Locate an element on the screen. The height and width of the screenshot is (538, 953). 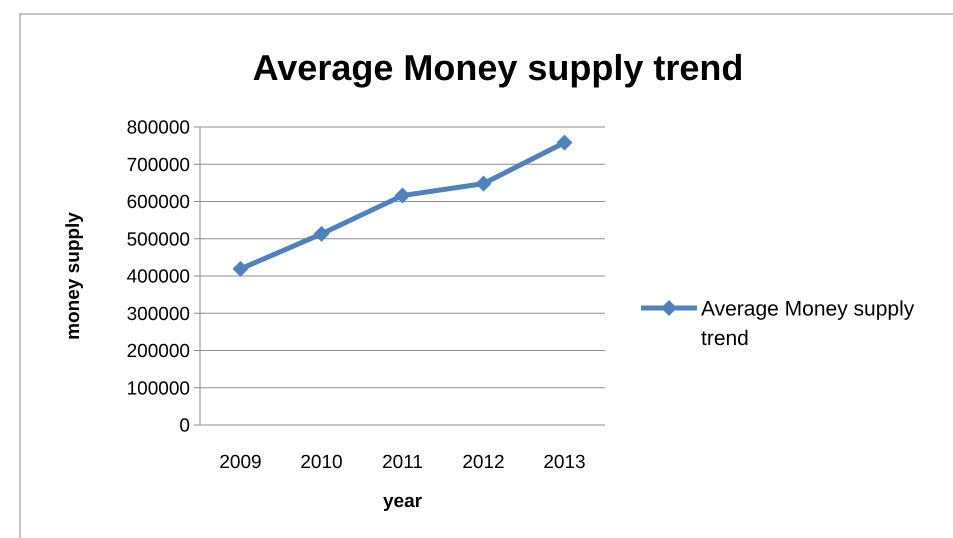
y-tick-label: 700000 is located at coordinates (158, 165).